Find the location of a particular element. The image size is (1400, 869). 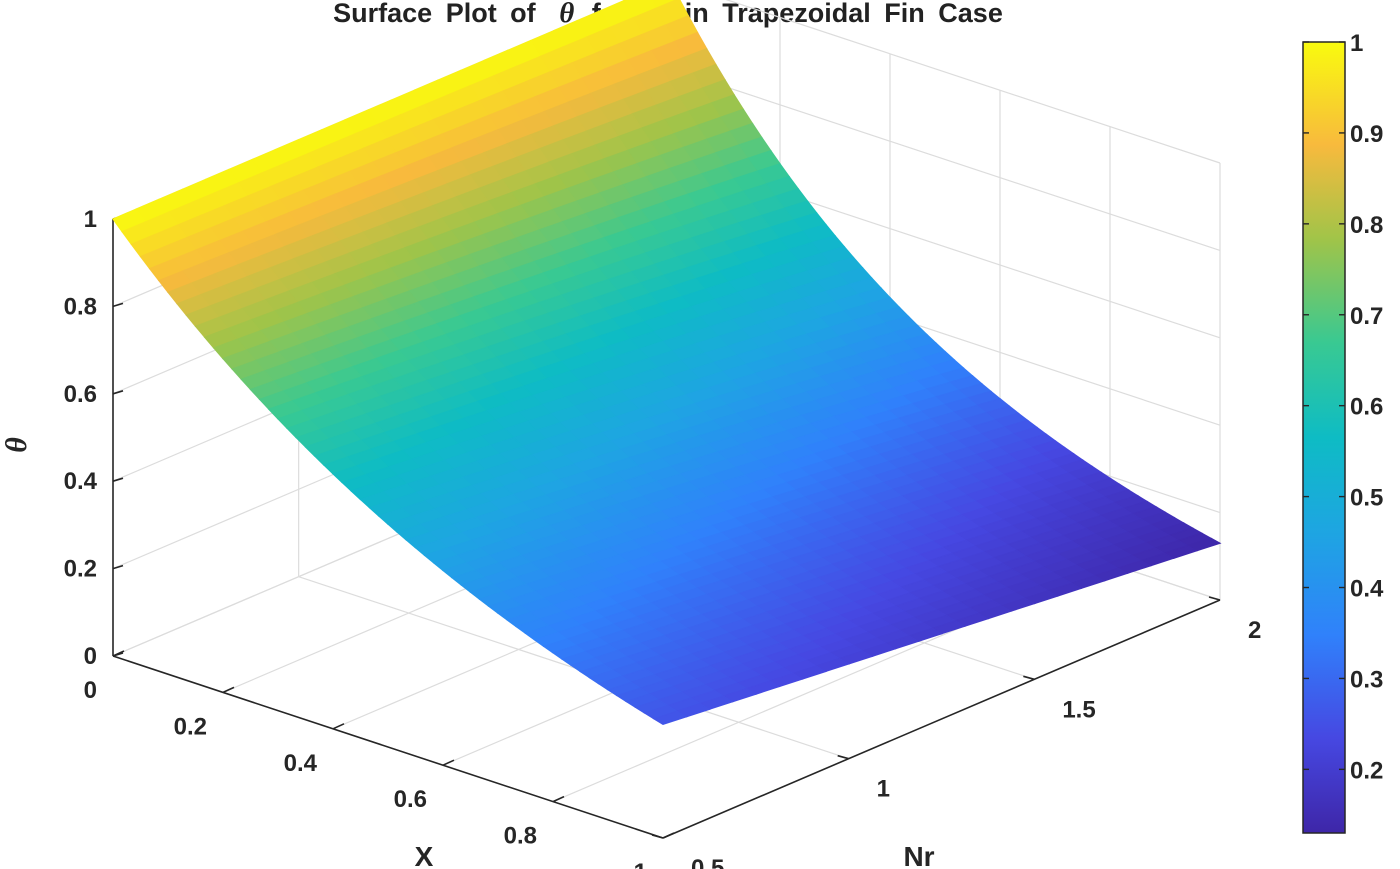

colorbar-tick-label: 0.2 is located at coordinates (1366, 770).